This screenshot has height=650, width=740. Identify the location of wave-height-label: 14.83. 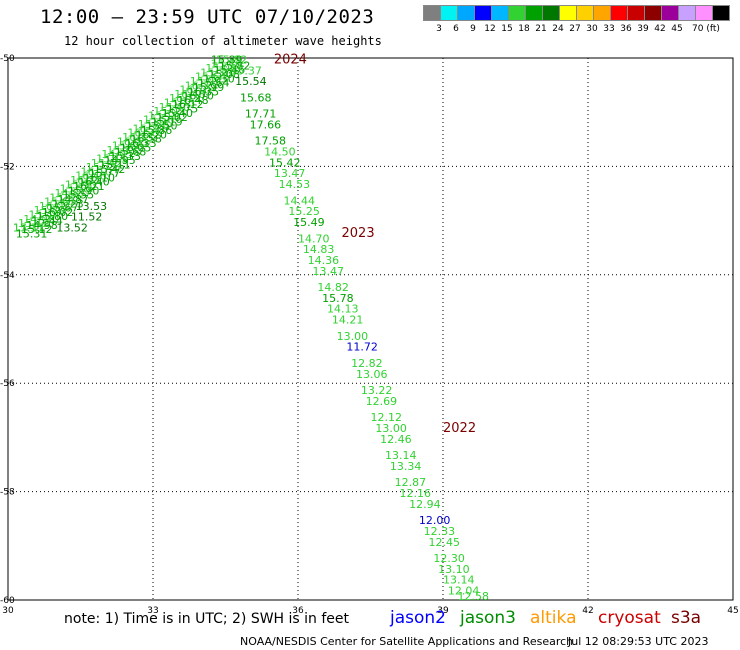
(319, 249).